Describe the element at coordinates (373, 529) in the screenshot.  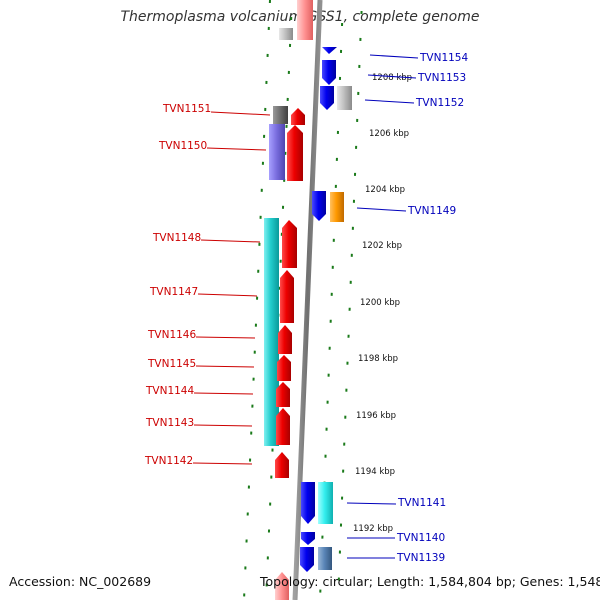
I see `kbp-label: 1192 kbp` at that location.